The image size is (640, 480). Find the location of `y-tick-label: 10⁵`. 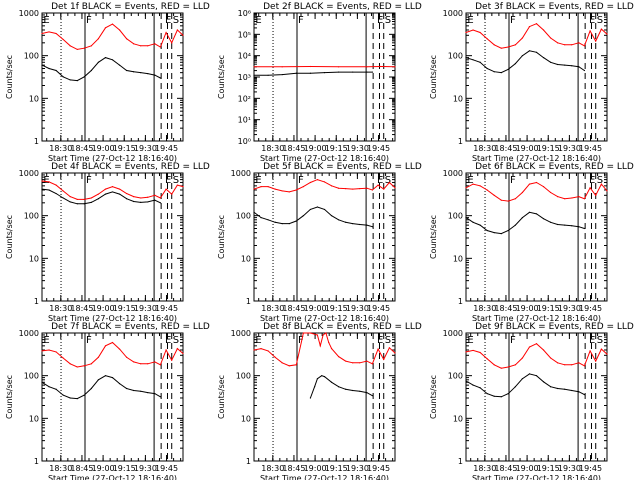

y-tick-label: 10⁵ is located at coordinates (244, 34).